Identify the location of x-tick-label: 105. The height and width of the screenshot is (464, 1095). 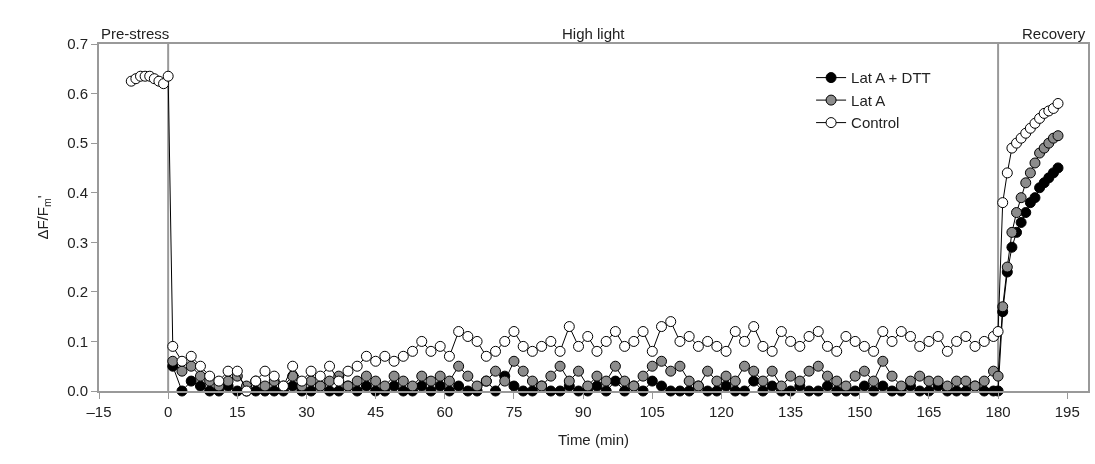
(652, 411).